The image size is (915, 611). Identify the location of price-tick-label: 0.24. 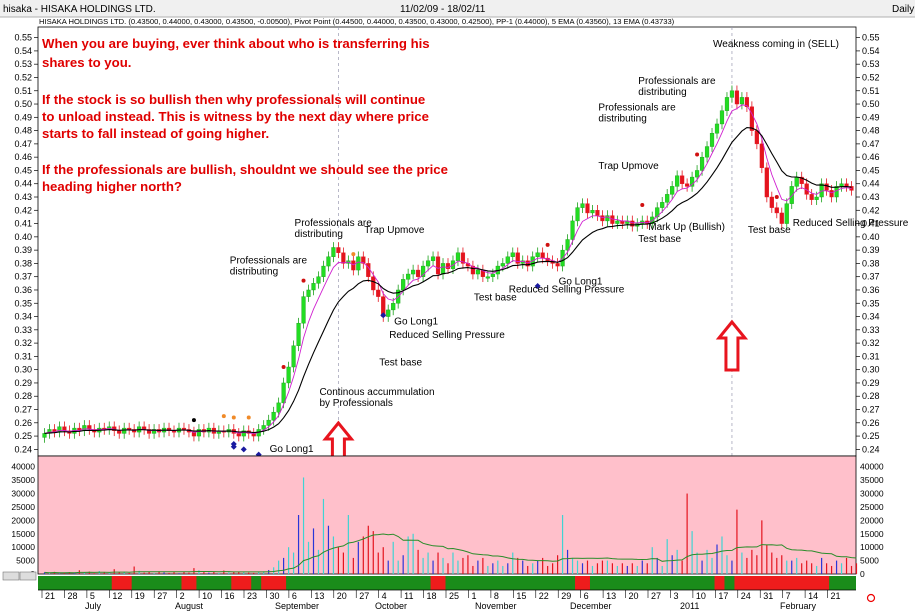
(871, 449).